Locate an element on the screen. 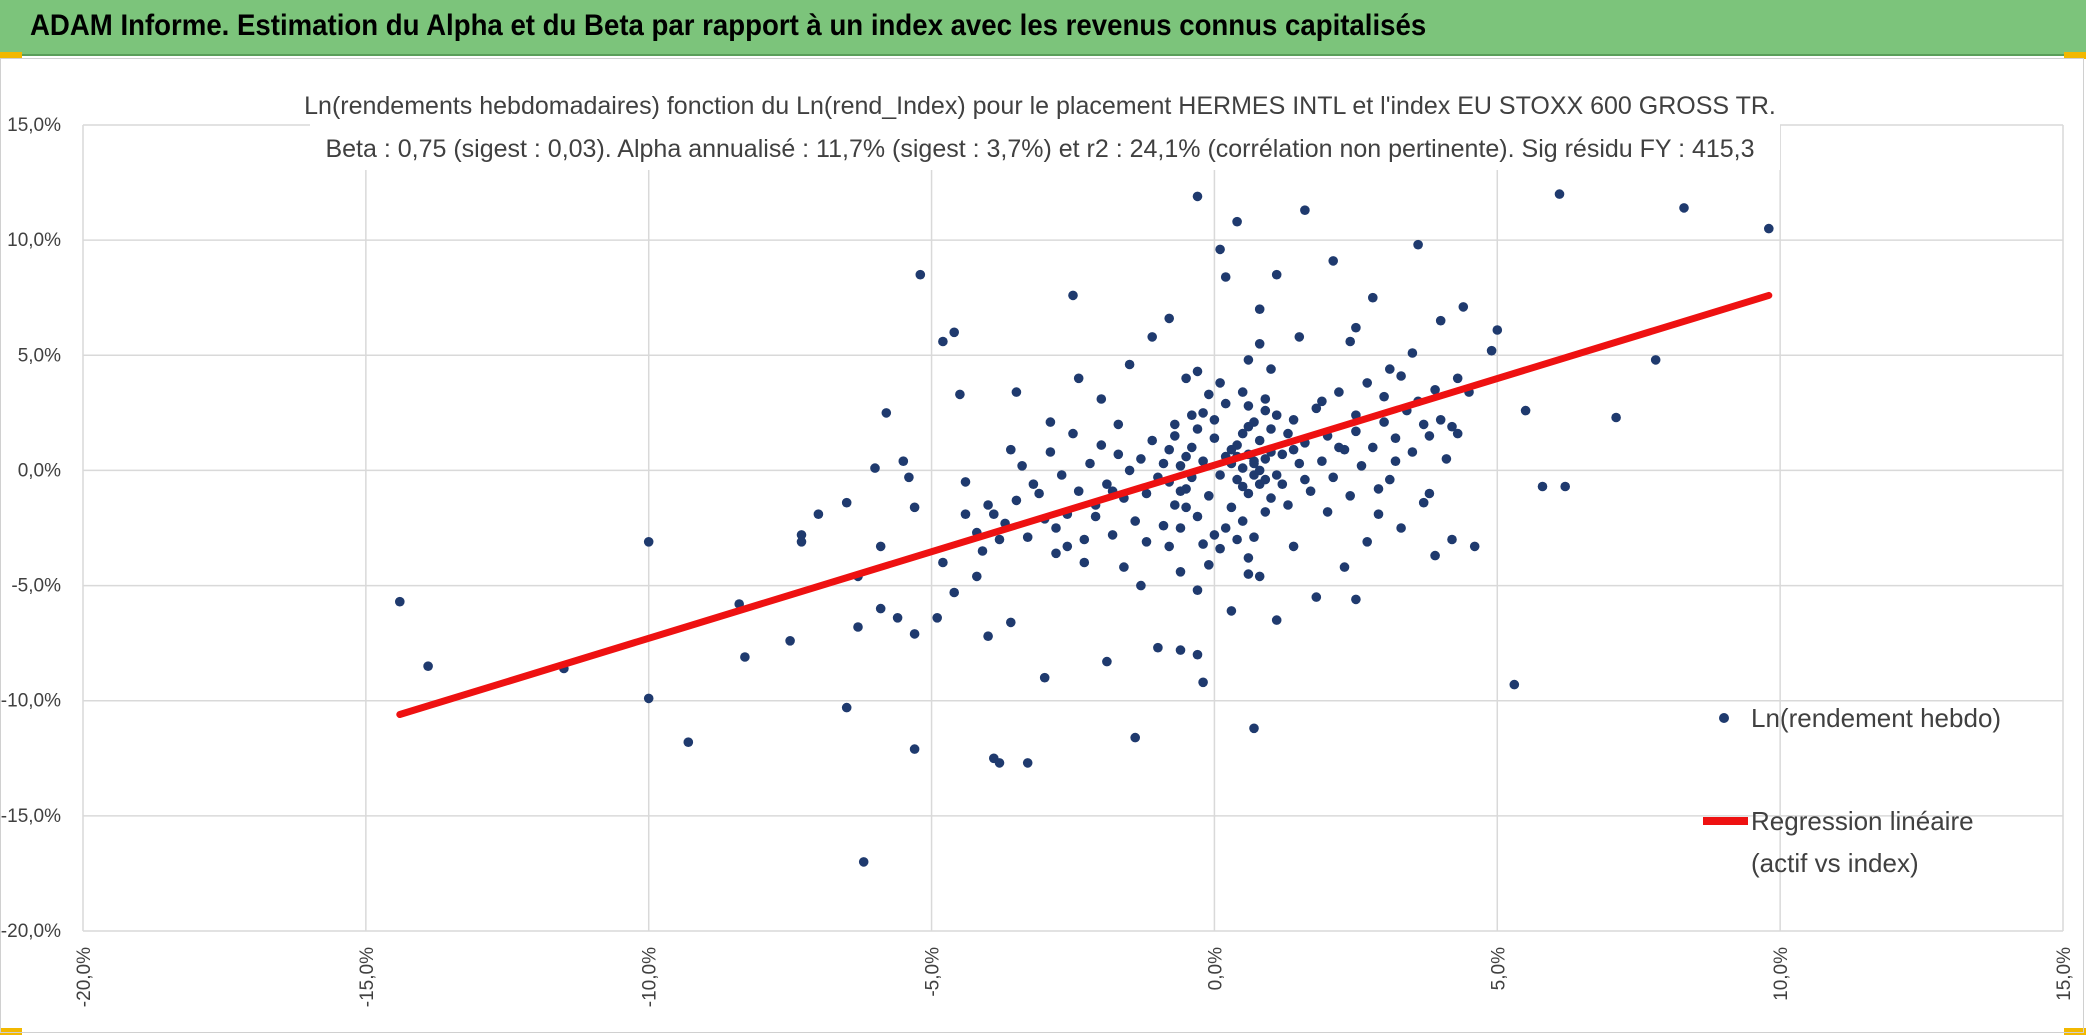 The image size is (2086, 1035). y-tick-label: 5,0% is located at coordinates (39, 355).